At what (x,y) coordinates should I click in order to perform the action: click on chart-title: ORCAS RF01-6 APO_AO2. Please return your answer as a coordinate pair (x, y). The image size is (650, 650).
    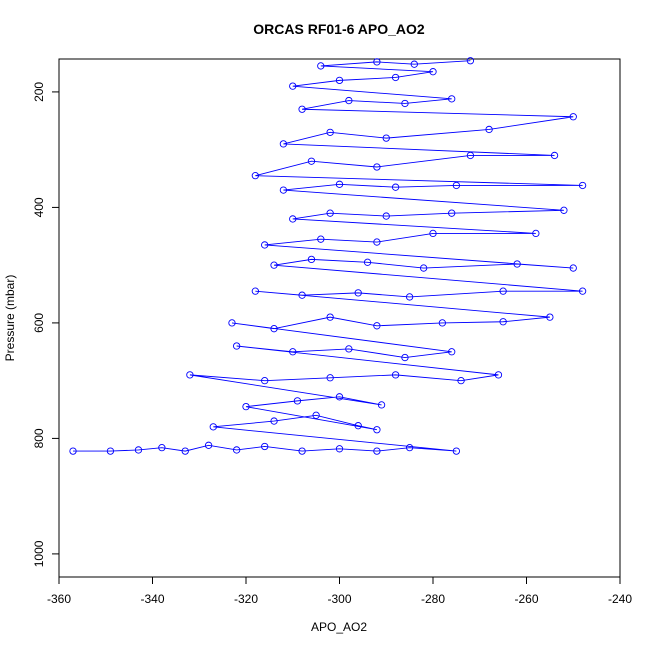
    Looking at the image, I should click on (339, 29).